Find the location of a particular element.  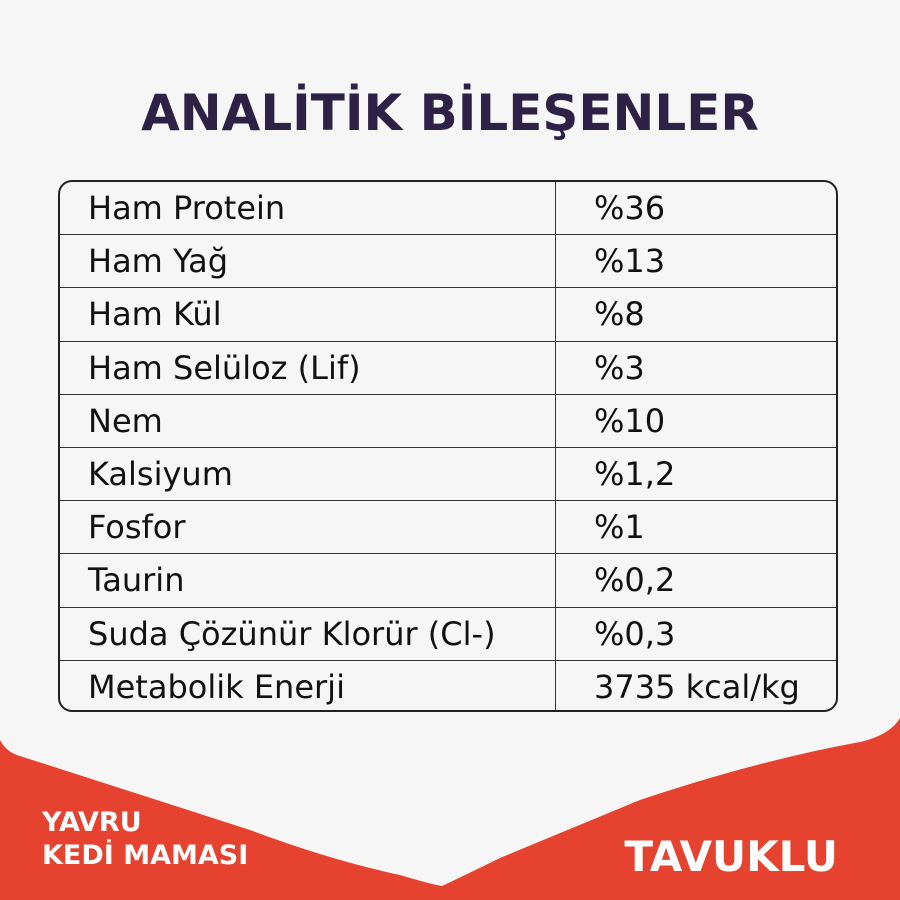

table-row: Fosfor %1 is located at coordinates (448, 528).